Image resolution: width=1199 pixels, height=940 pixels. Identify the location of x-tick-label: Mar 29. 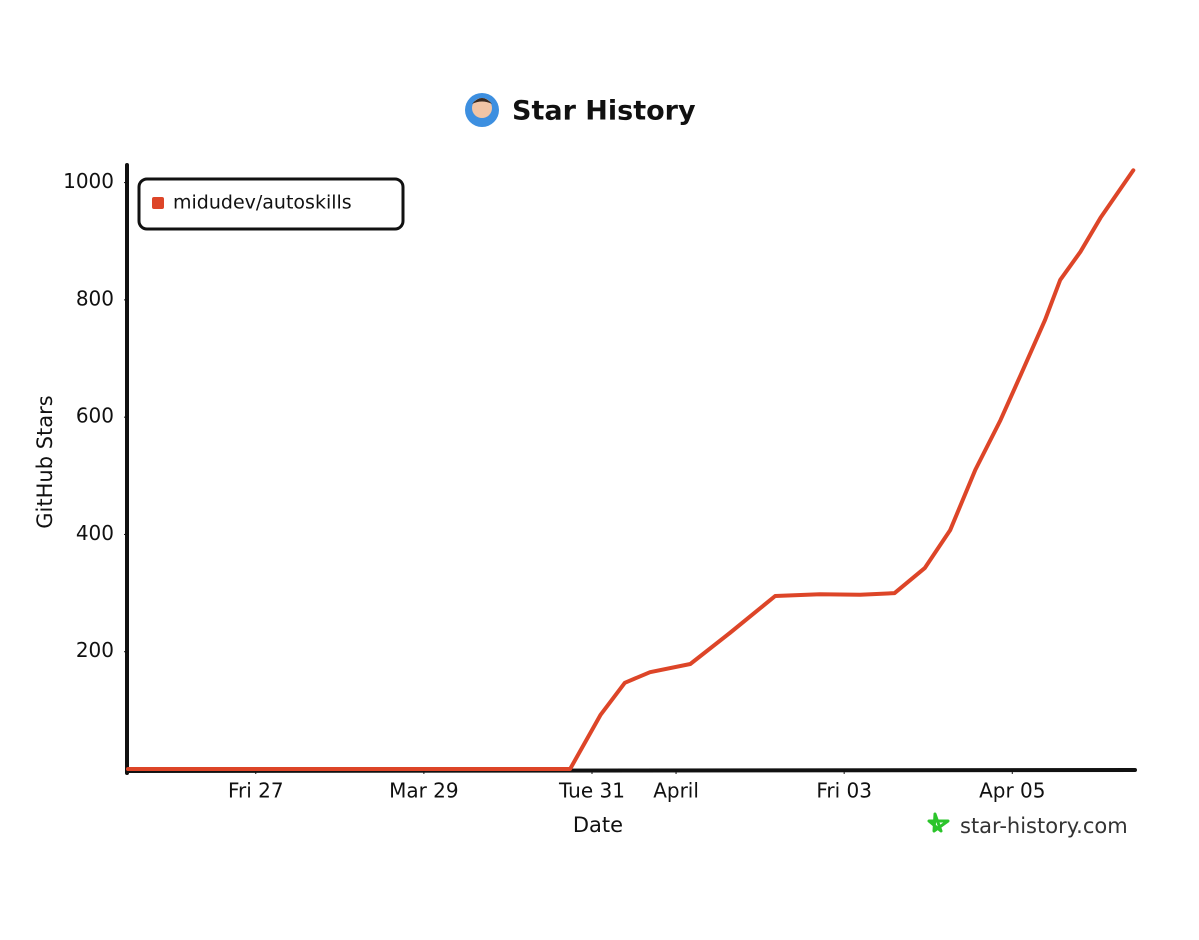
(424, 791).